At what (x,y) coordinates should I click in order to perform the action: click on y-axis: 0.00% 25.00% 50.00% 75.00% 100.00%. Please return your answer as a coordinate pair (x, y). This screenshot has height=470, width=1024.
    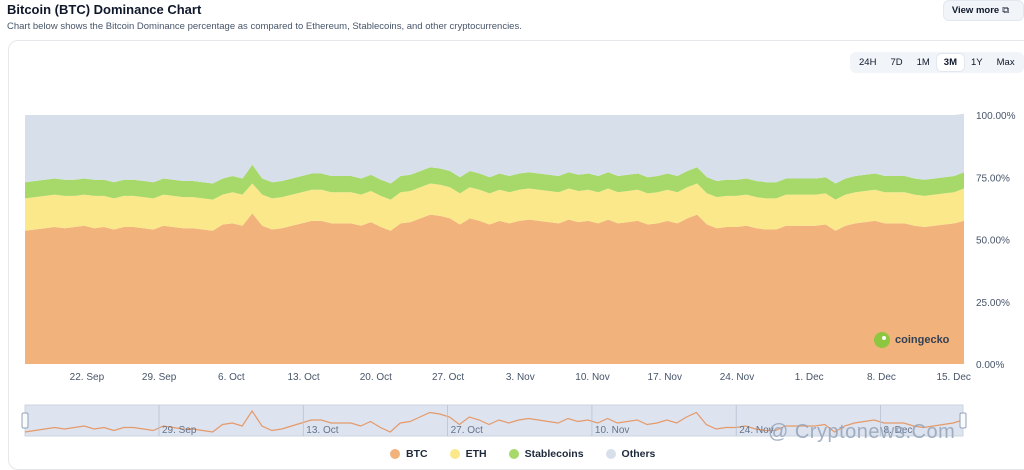
    Looking at the image, I should click on (996, 241).